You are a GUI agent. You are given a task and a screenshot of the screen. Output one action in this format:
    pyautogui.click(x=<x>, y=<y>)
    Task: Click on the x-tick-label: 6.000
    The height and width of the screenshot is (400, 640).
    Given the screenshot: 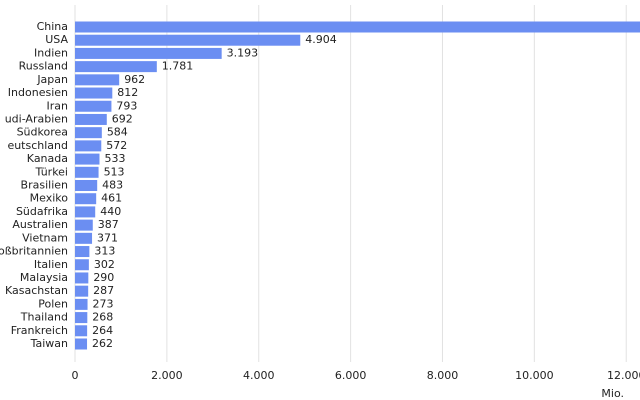 What is the action you would take?
    pyautogui.click(x=351, y=375)
    